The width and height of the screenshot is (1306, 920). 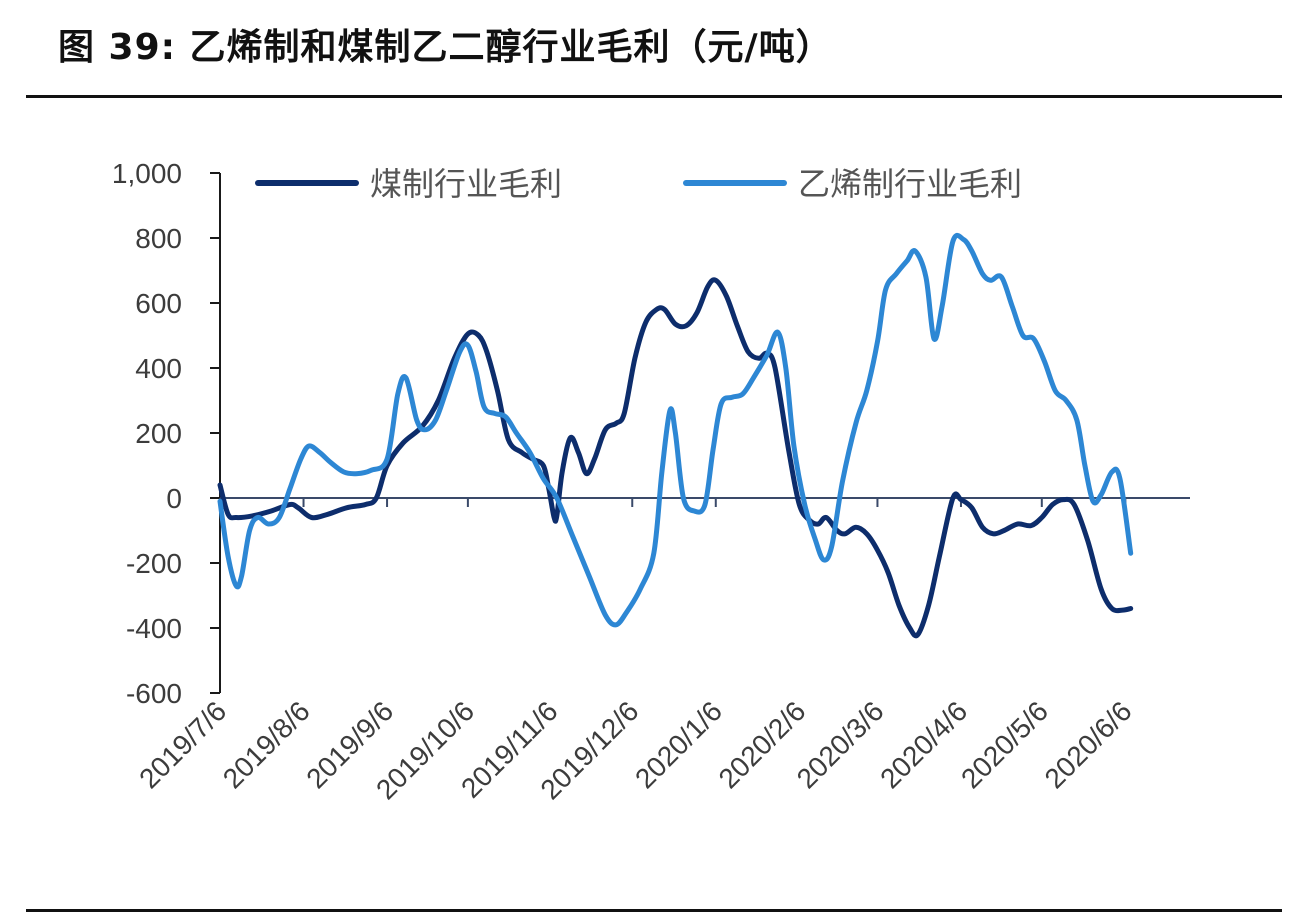 I want to click on y-tick-label: 0, so click(x=174, y=498).